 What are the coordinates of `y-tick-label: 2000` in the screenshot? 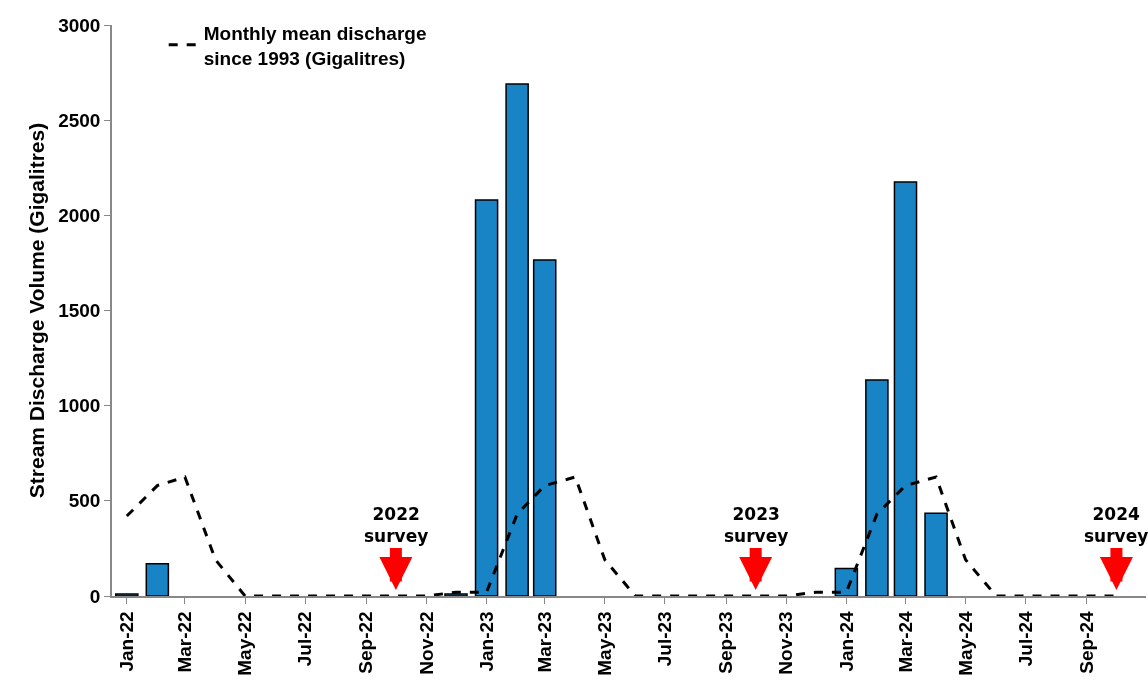 It's located at (79, 215).